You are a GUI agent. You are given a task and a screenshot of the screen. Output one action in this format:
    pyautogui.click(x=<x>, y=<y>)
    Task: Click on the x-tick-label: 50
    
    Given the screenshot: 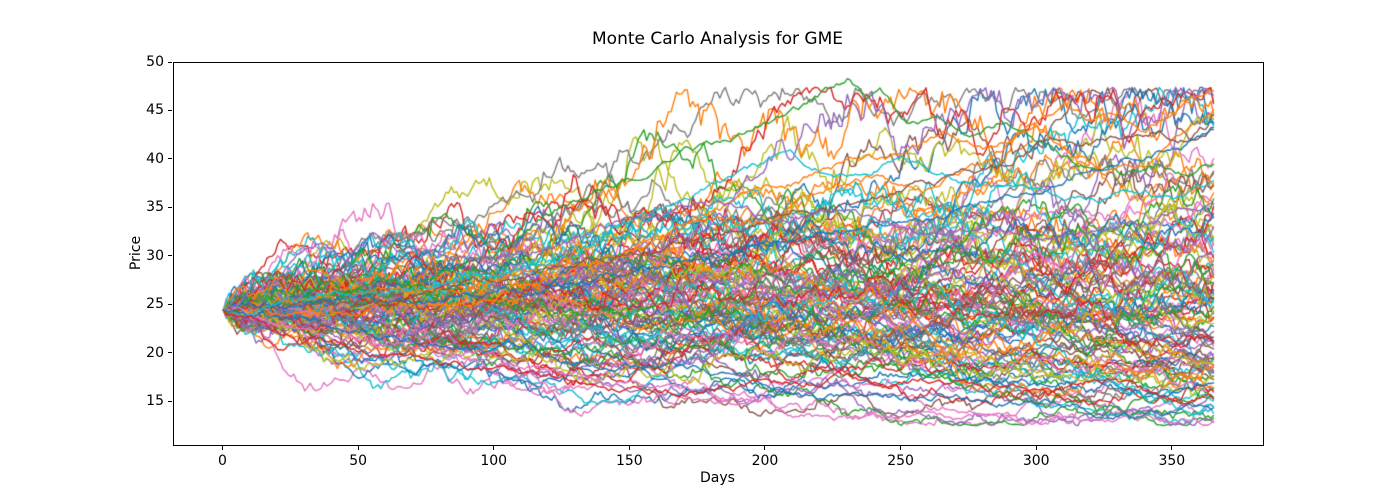 What is the action you would take?
    pyautogui.click(x=358, y=461)
    